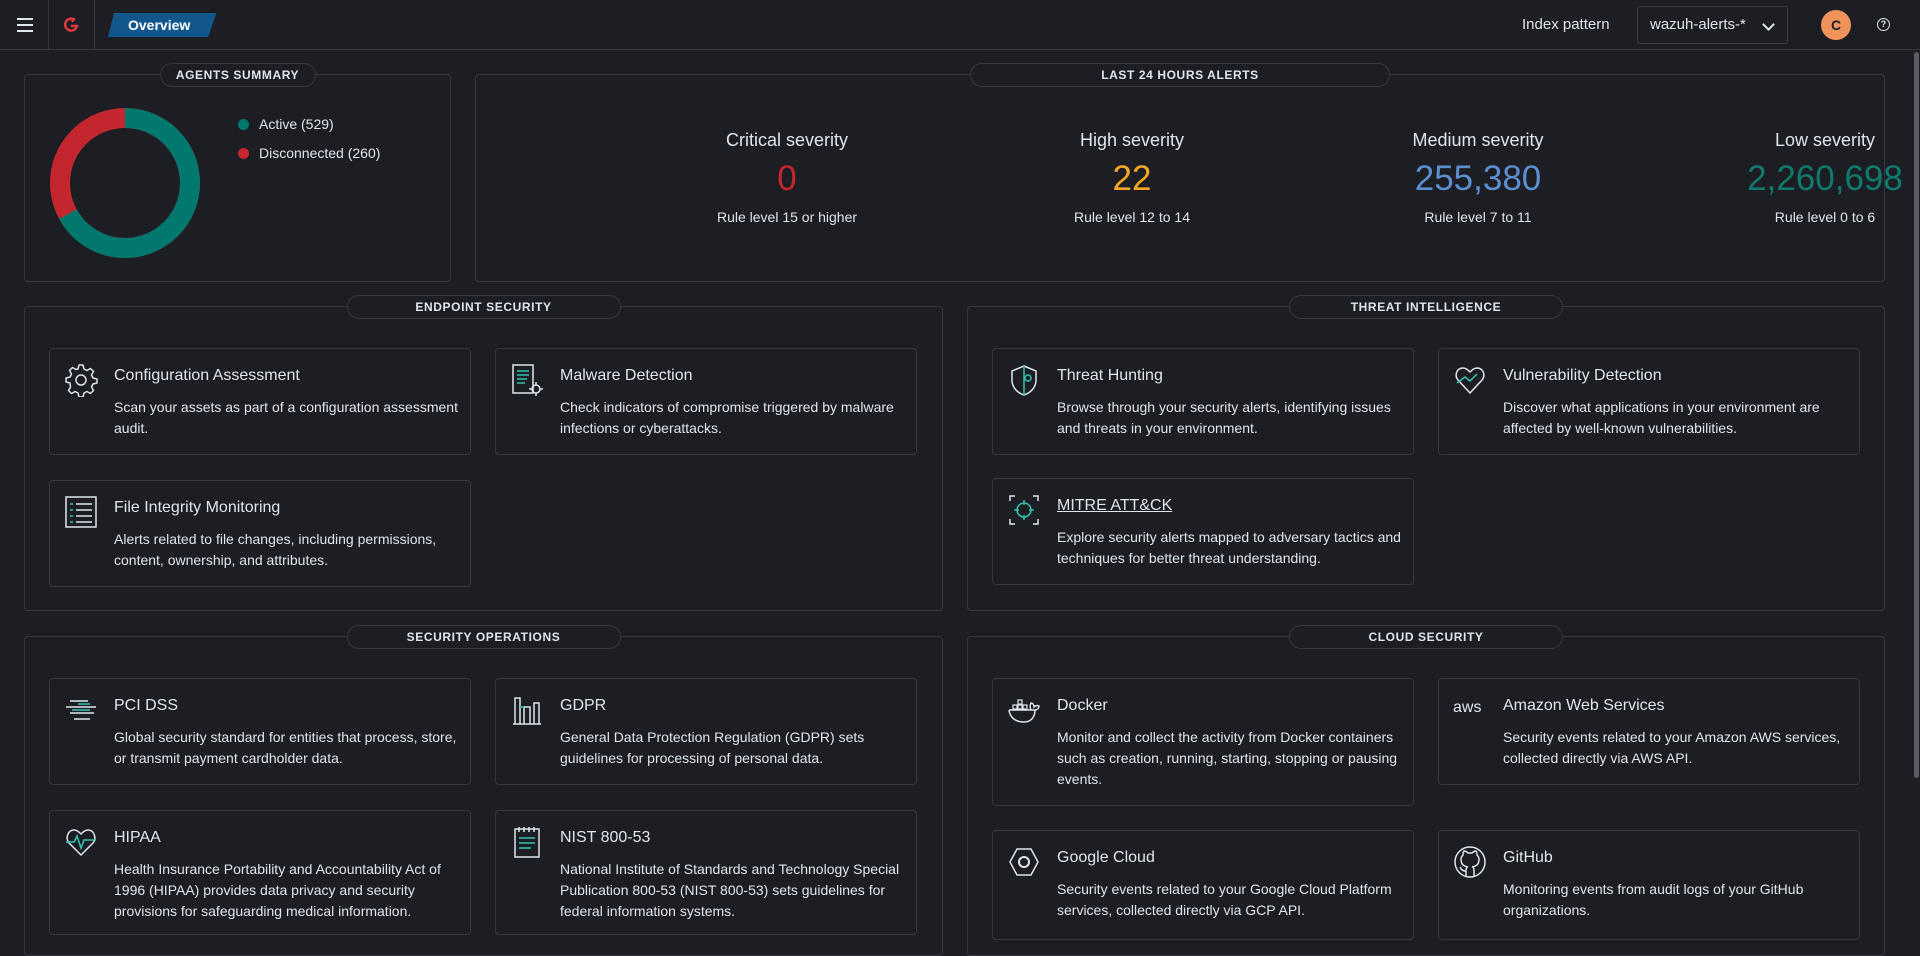 The height and width of the screenshot is (956, 1920). What do you see at coordinates (81, 710) in the screenshot?
I see `pci-card-icon` at bounding box center [81, 710].